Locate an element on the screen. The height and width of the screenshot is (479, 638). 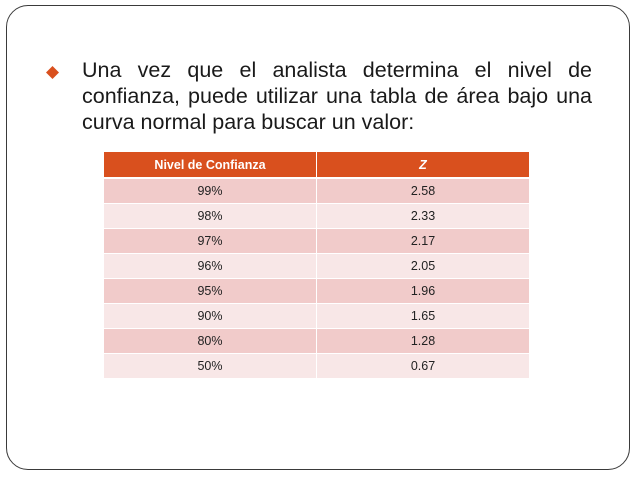
table-row: 96% 2.05 is located at coordinates (316, 266).